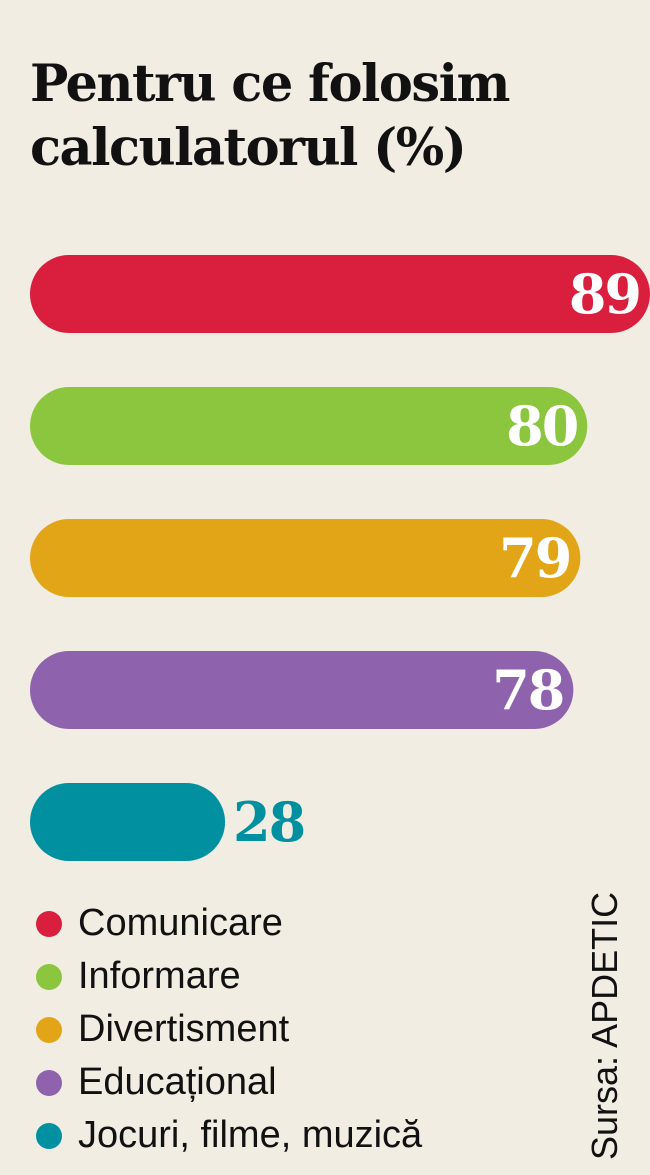 The image size is (650, 1175). What do you see at coordinates (250, 1135) in the screenshot?
I see `legend-label: Jocuri, filme, muzică` at bounding box center [250, 1135].